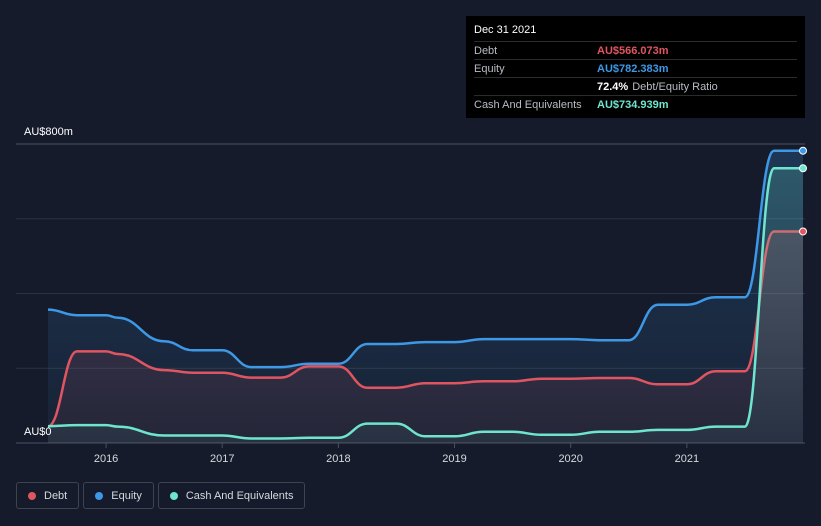 The image size is (821, 526). What do you see at coordinates (126, 495) in the screenshot?
I see `legend-equity-label: Equity` at bounding box center [126, 495].